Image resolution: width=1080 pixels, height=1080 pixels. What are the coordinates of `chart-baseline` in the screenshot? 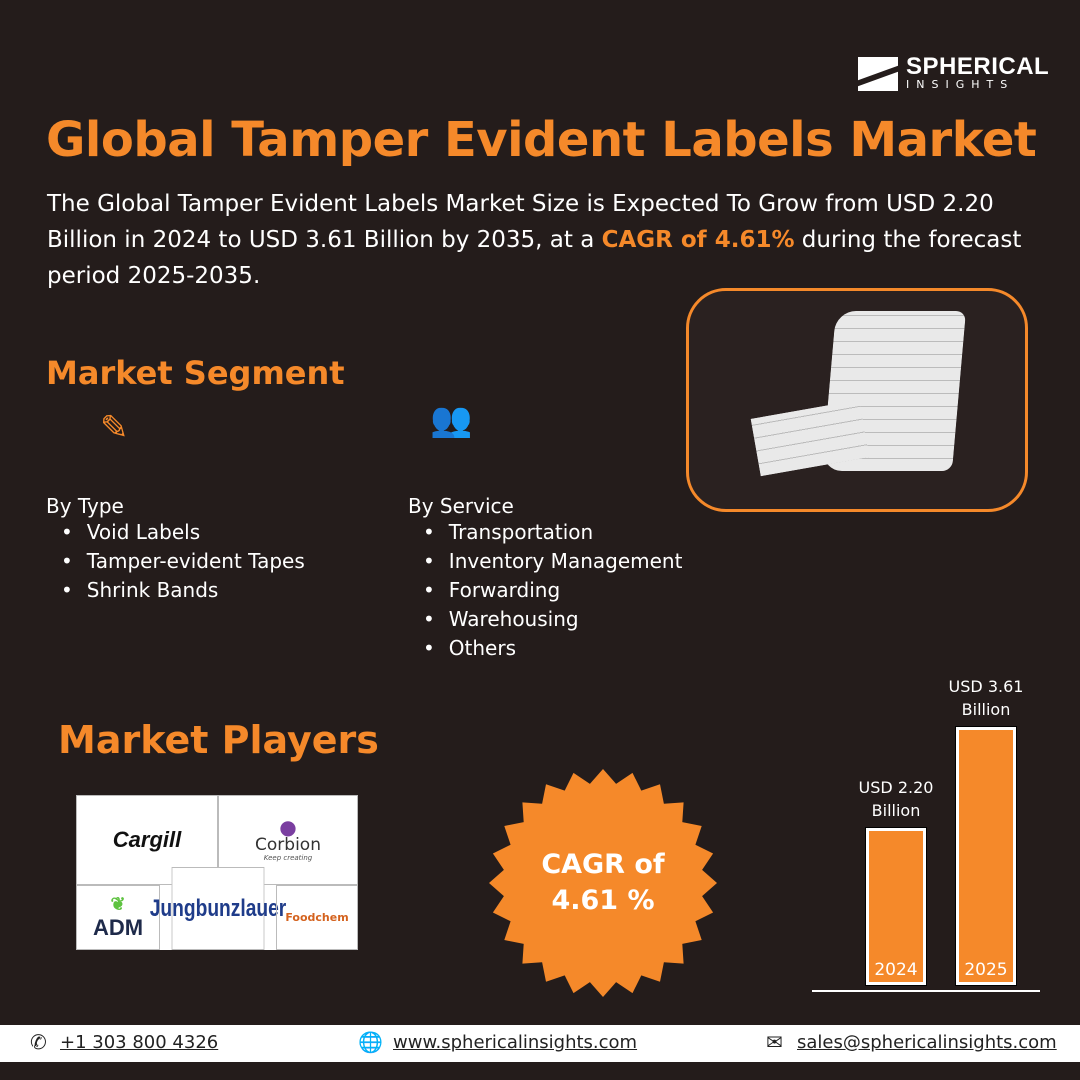 It's located at (926, 991).